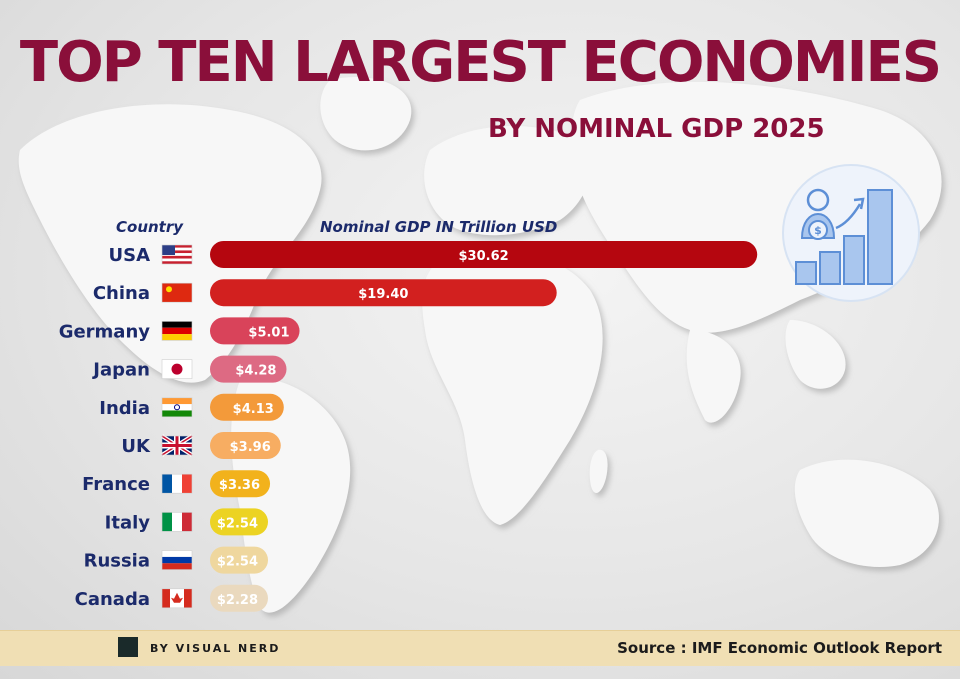 The image size is (960, 679). What do you see at coordinates (177, 407) in the screenshot?
I see `india-flag-icon` at bounding box center [177, 407].